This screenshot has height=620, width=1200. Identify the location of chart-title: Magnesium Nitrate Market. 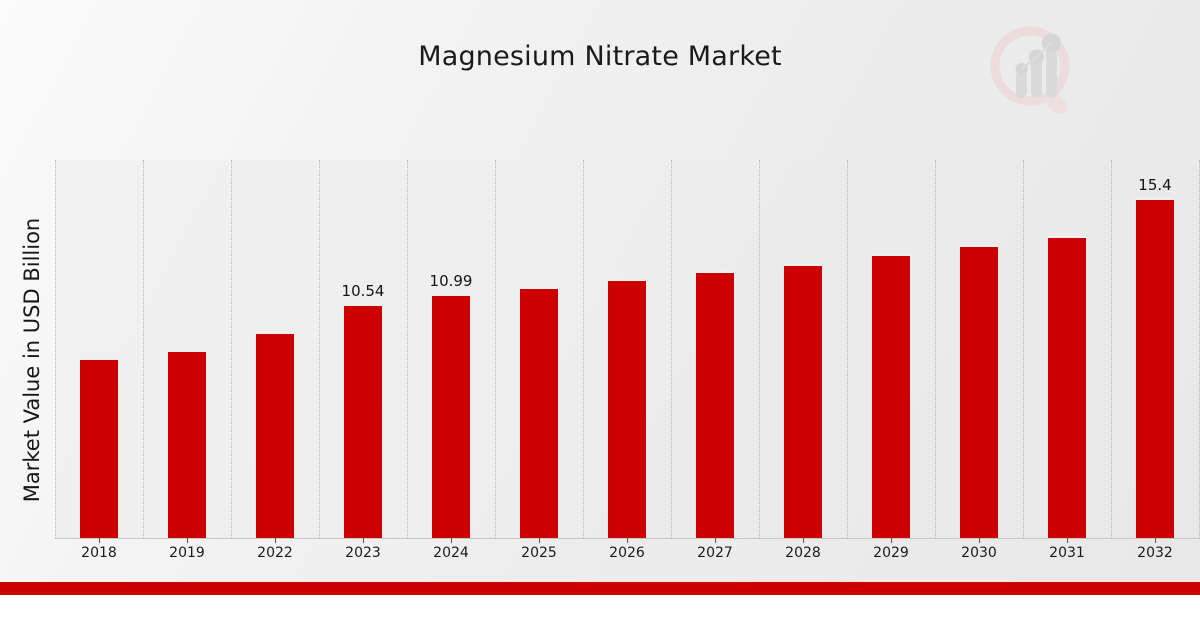
(600, 56).